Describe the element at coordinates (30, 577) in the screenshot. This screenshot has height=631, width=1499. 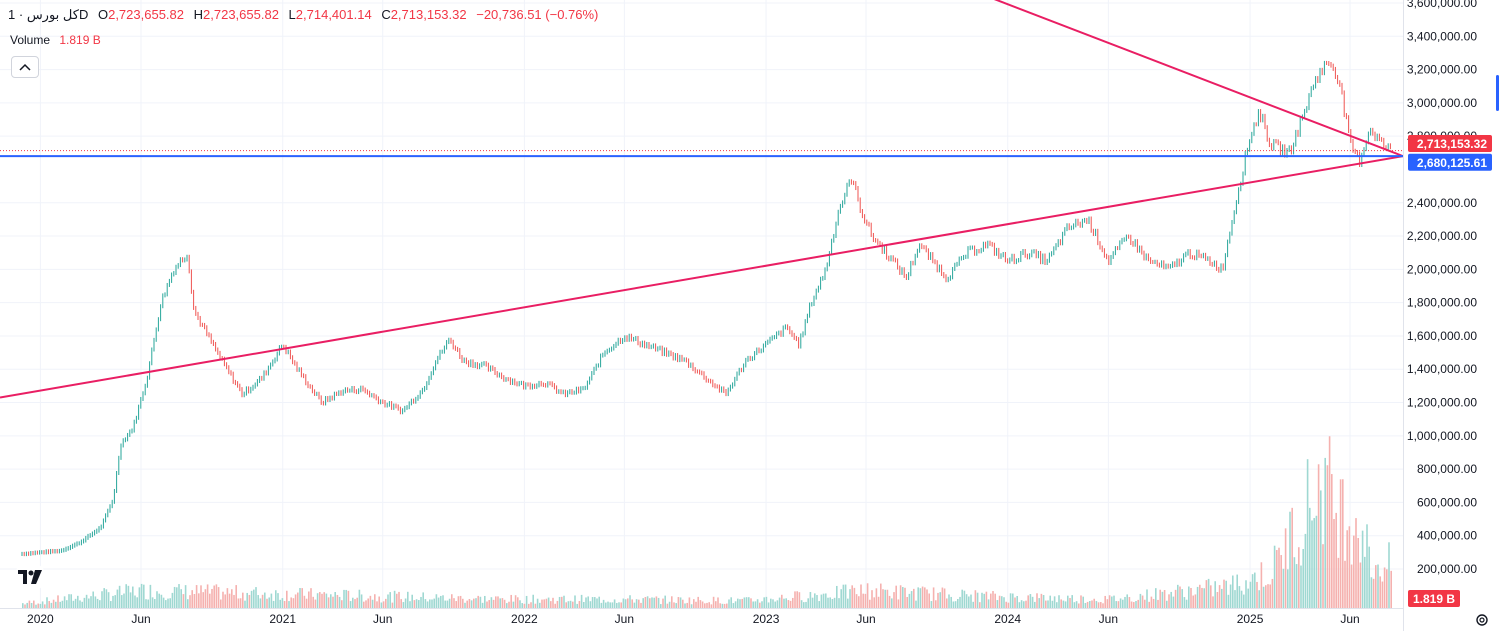
I see `tradingview-logo` at that location.